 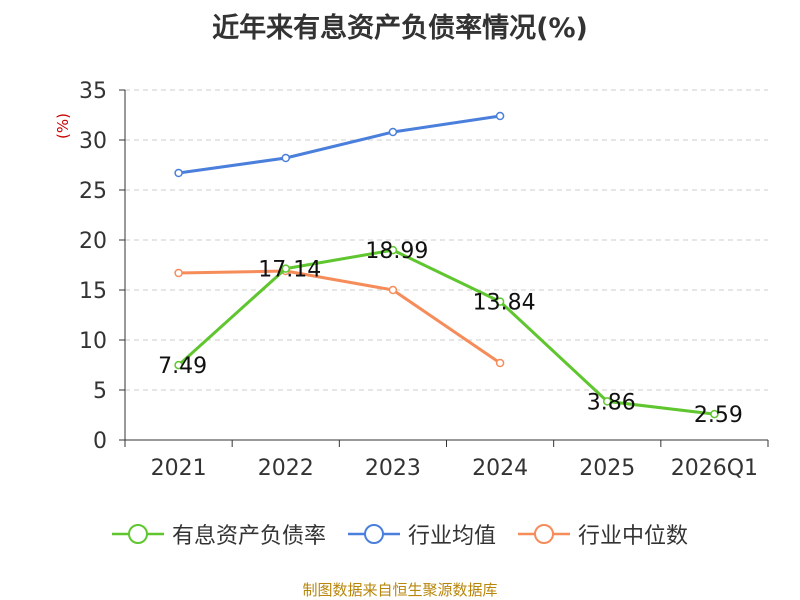 What do you see at coordinates (500, 468) in the screenshot?
I see `x-tick-label: 2024` at bounding box center [500, 468].